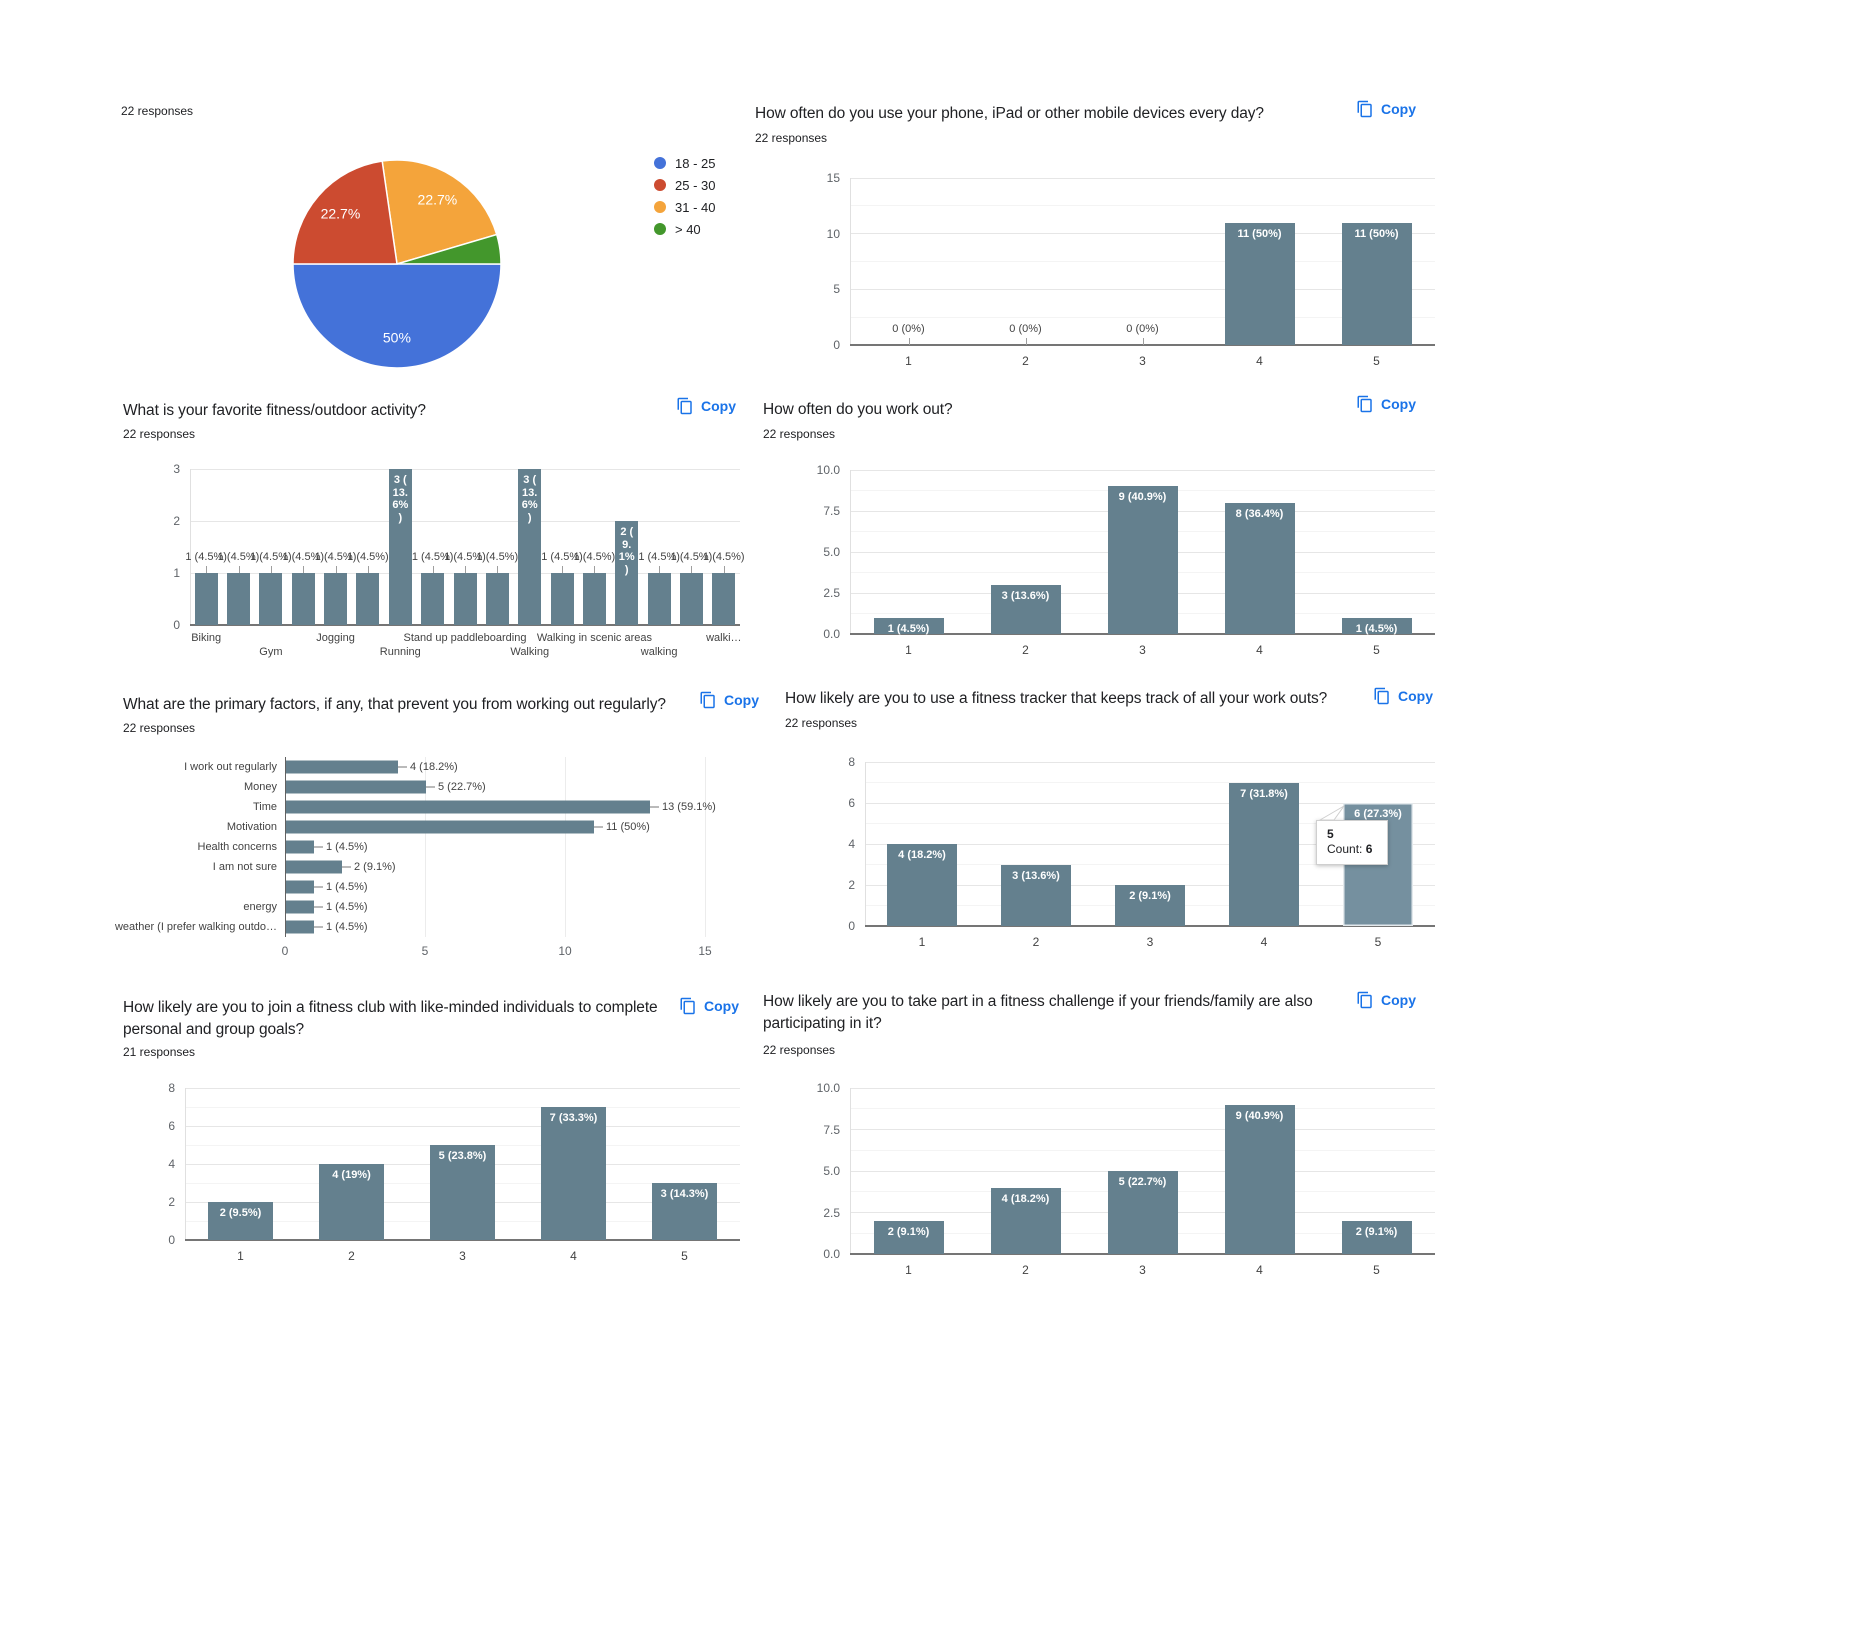 The height and width of the screenshot is (1633, 1850). What do you see at coordinates (285, 847) in the screenshot?
I see `y-axis-line` at bounding box center [285, 847].